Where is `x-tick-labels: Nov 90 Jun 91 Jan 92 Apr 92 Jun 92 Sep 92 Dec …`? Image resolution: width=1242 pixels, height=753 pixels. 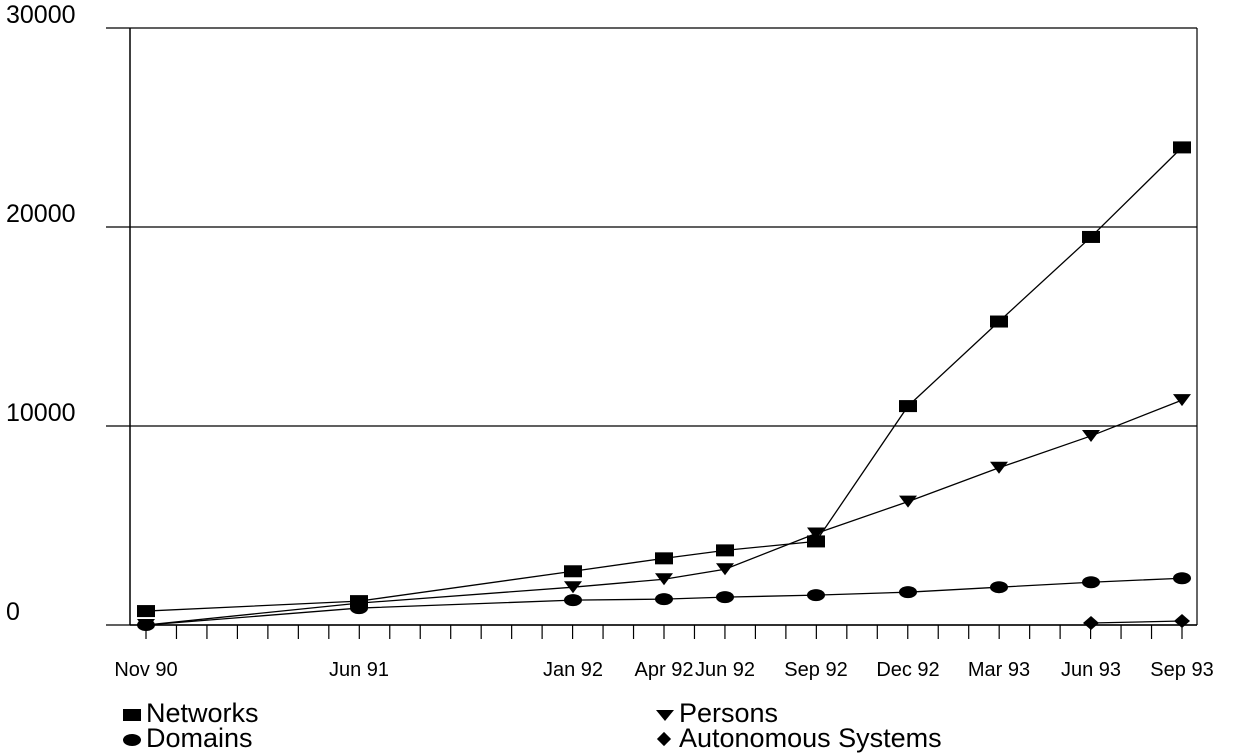
x-tick-labels: Nov 90 Jun 91 Jan 92 Apr 92 Jun 92 Sep 92 Dec … is located at coordinates (663, 670).